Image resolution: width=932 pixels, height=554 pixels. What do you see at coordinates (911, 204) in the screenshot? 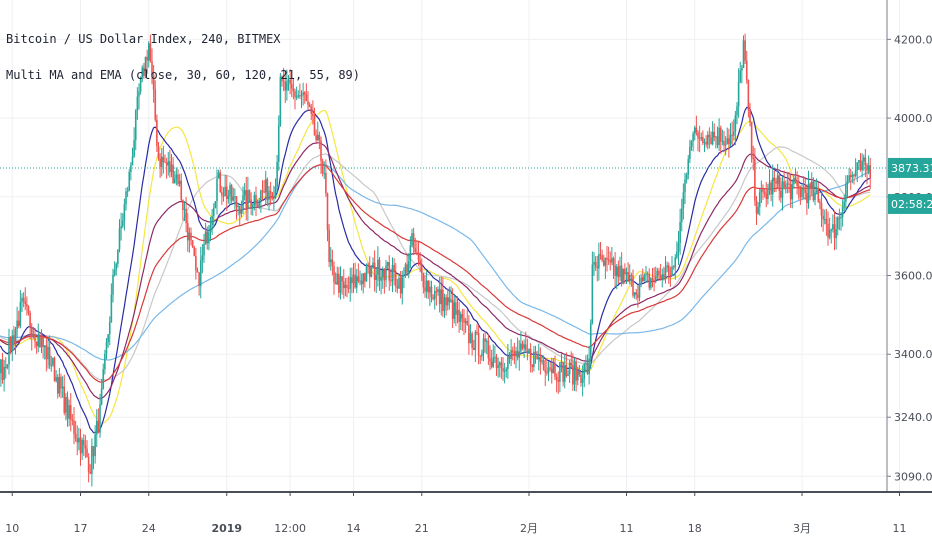
I see `countdown-label: 02:58:23` at bounding box center [911, 204].